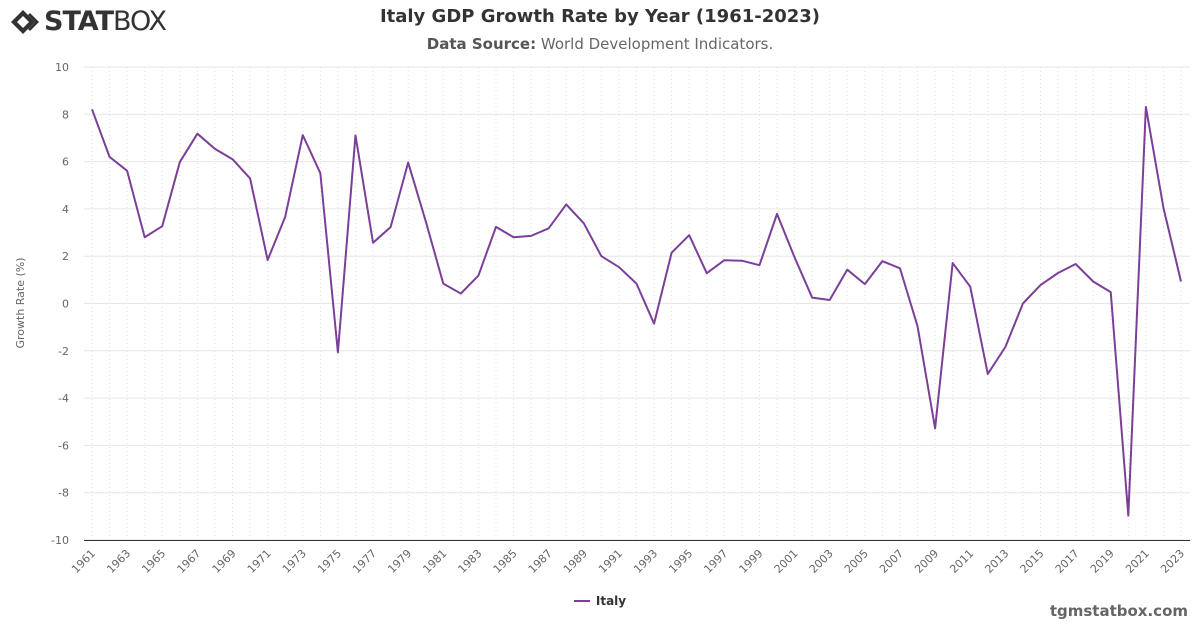 The image size is (1200, 630). I want to click on x-tick-label: 2013, so click(996, 561).